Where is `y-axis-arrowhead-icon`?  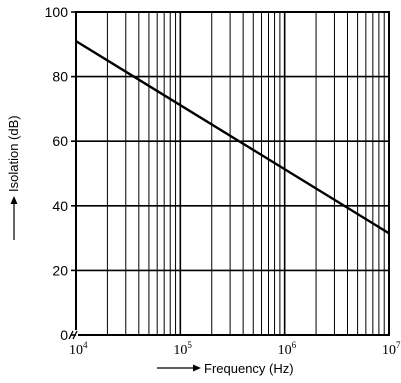
y-axis-arrowhead-icon is located at coordinates (14, 200).